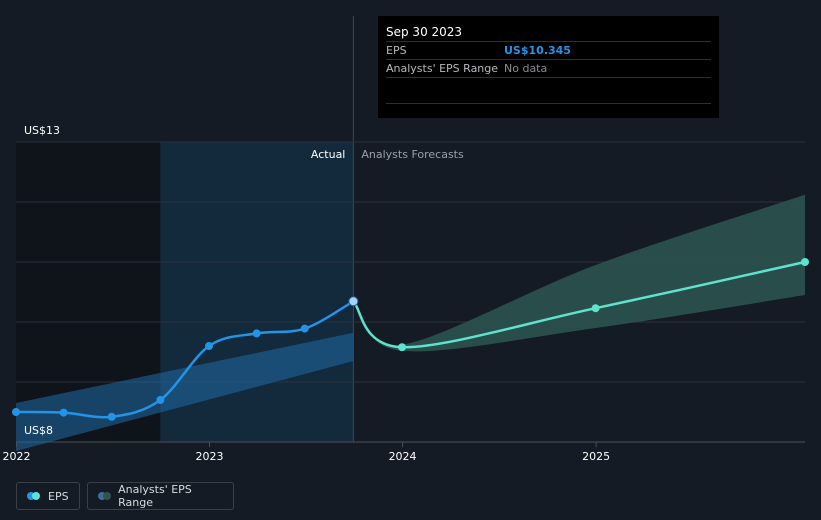  What do you see at coordinates (34, 496) in the screenshot?
I see `eps-legend-swatch` at bounding box center [34, 496].